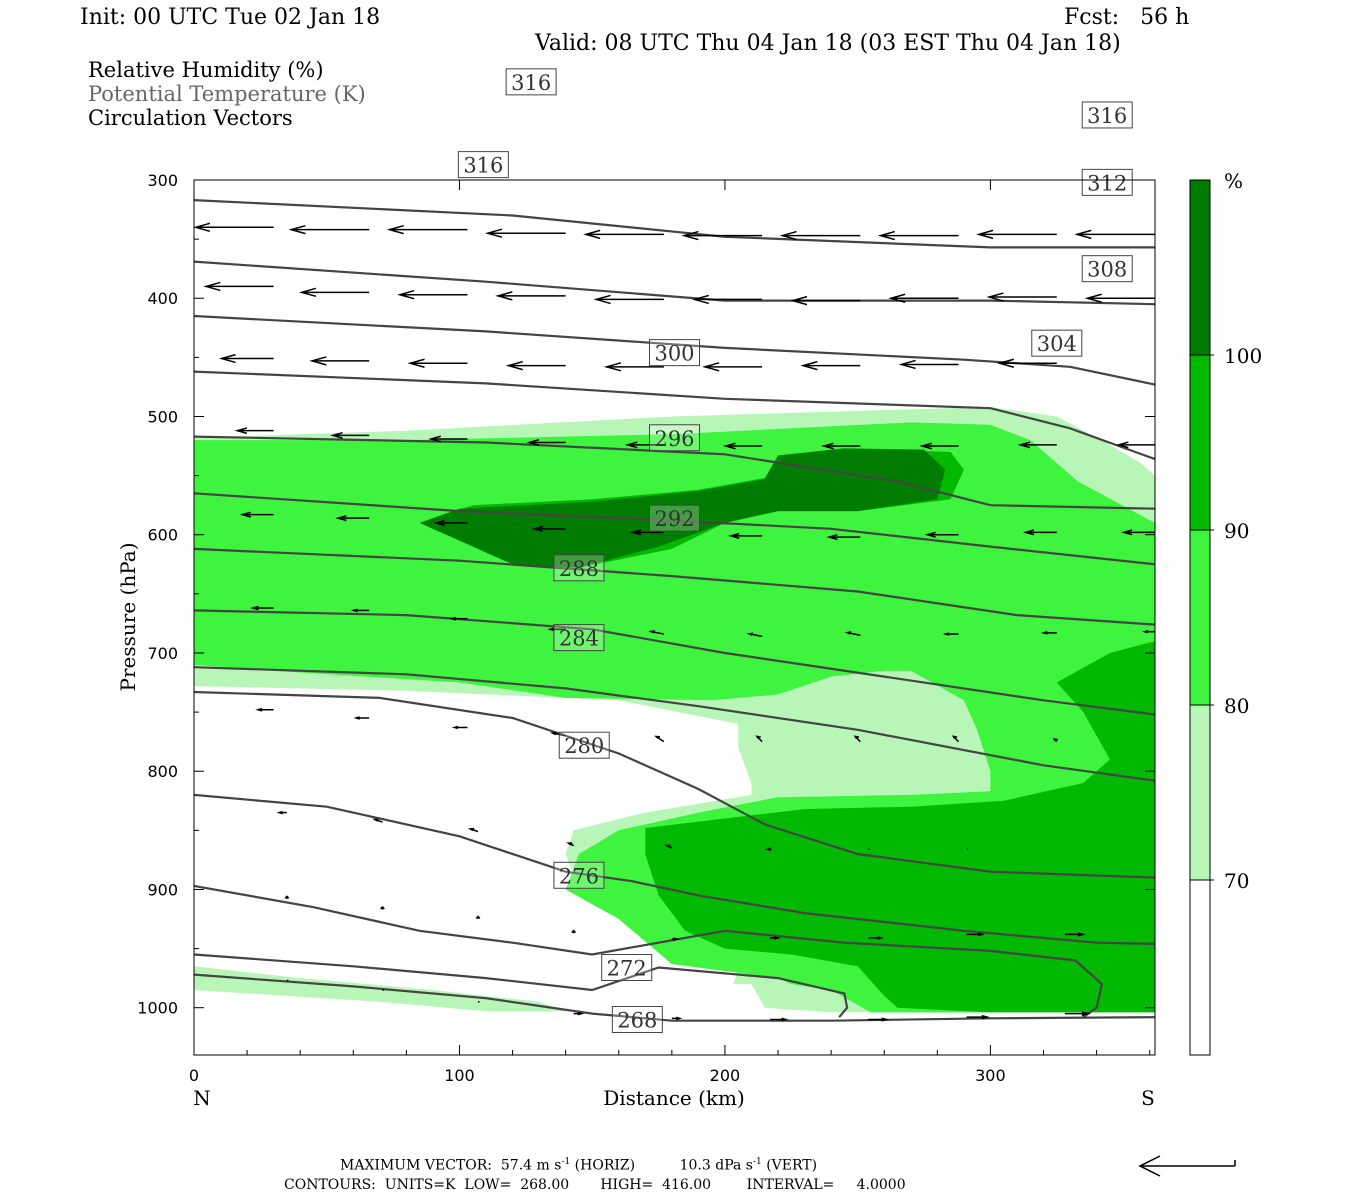  I want to click on x-end-label-south: S, so click(1148, 1098).